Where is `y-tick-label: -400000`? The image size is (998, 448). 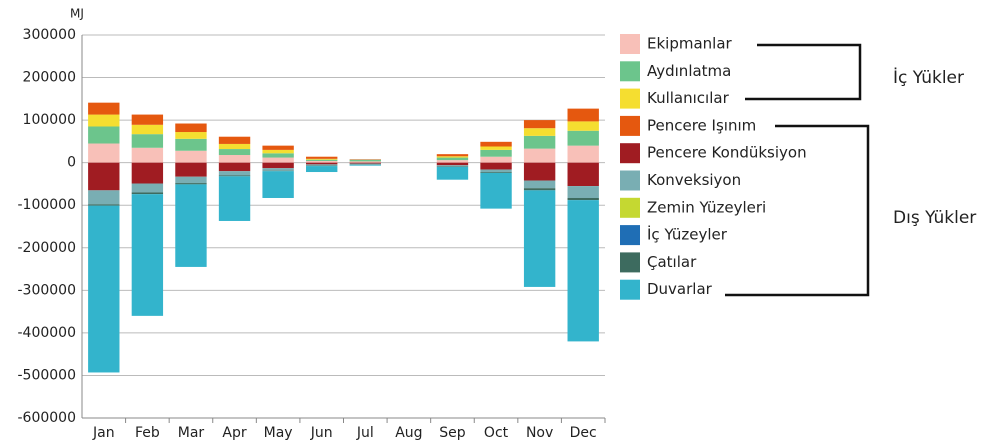 y-tick-label: -400000 is located at coordinates (47, 333).